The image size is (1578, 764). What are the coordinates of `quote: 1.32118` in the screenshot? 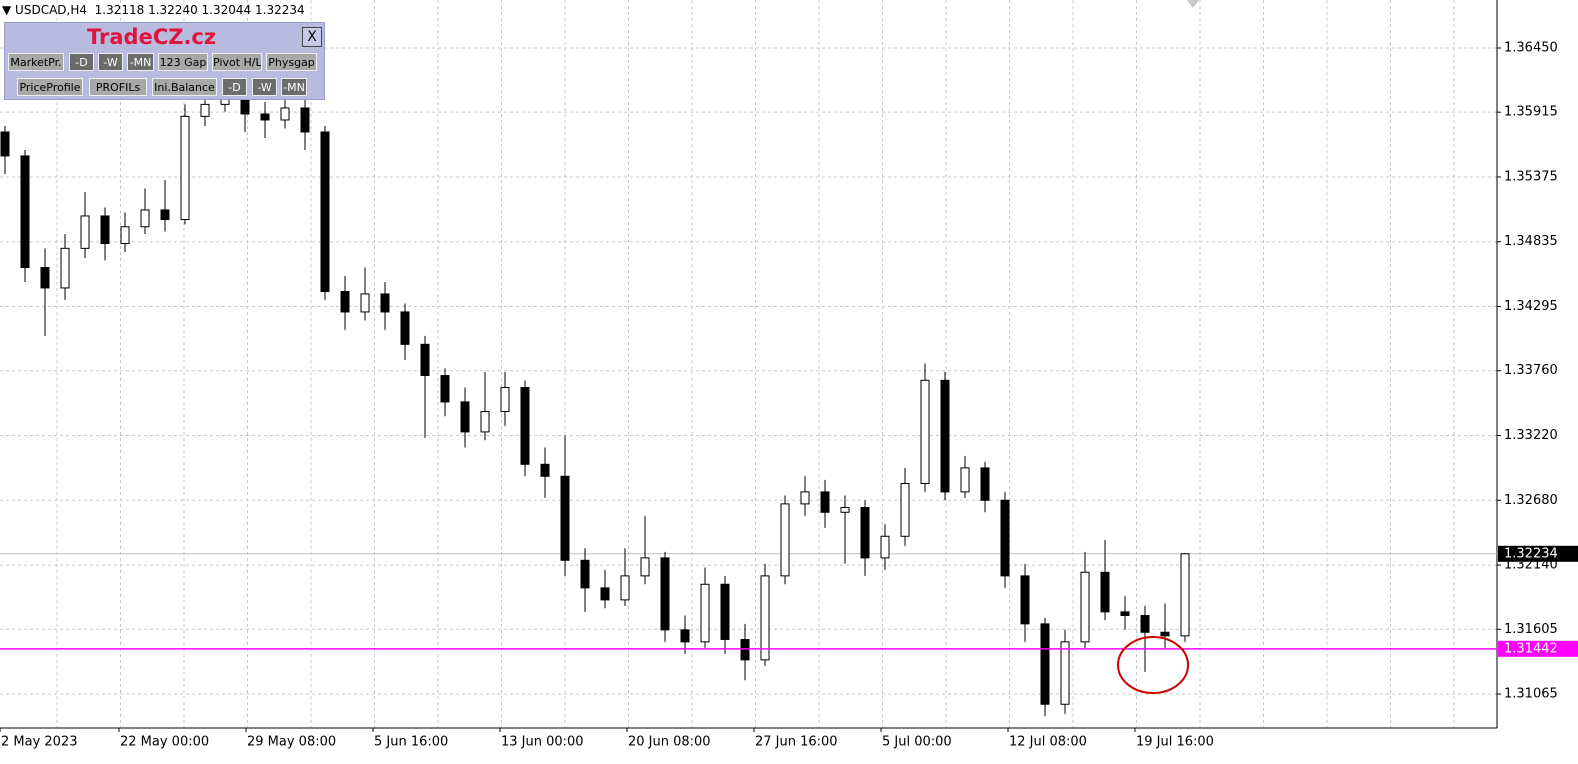 It's located at (119, 10).